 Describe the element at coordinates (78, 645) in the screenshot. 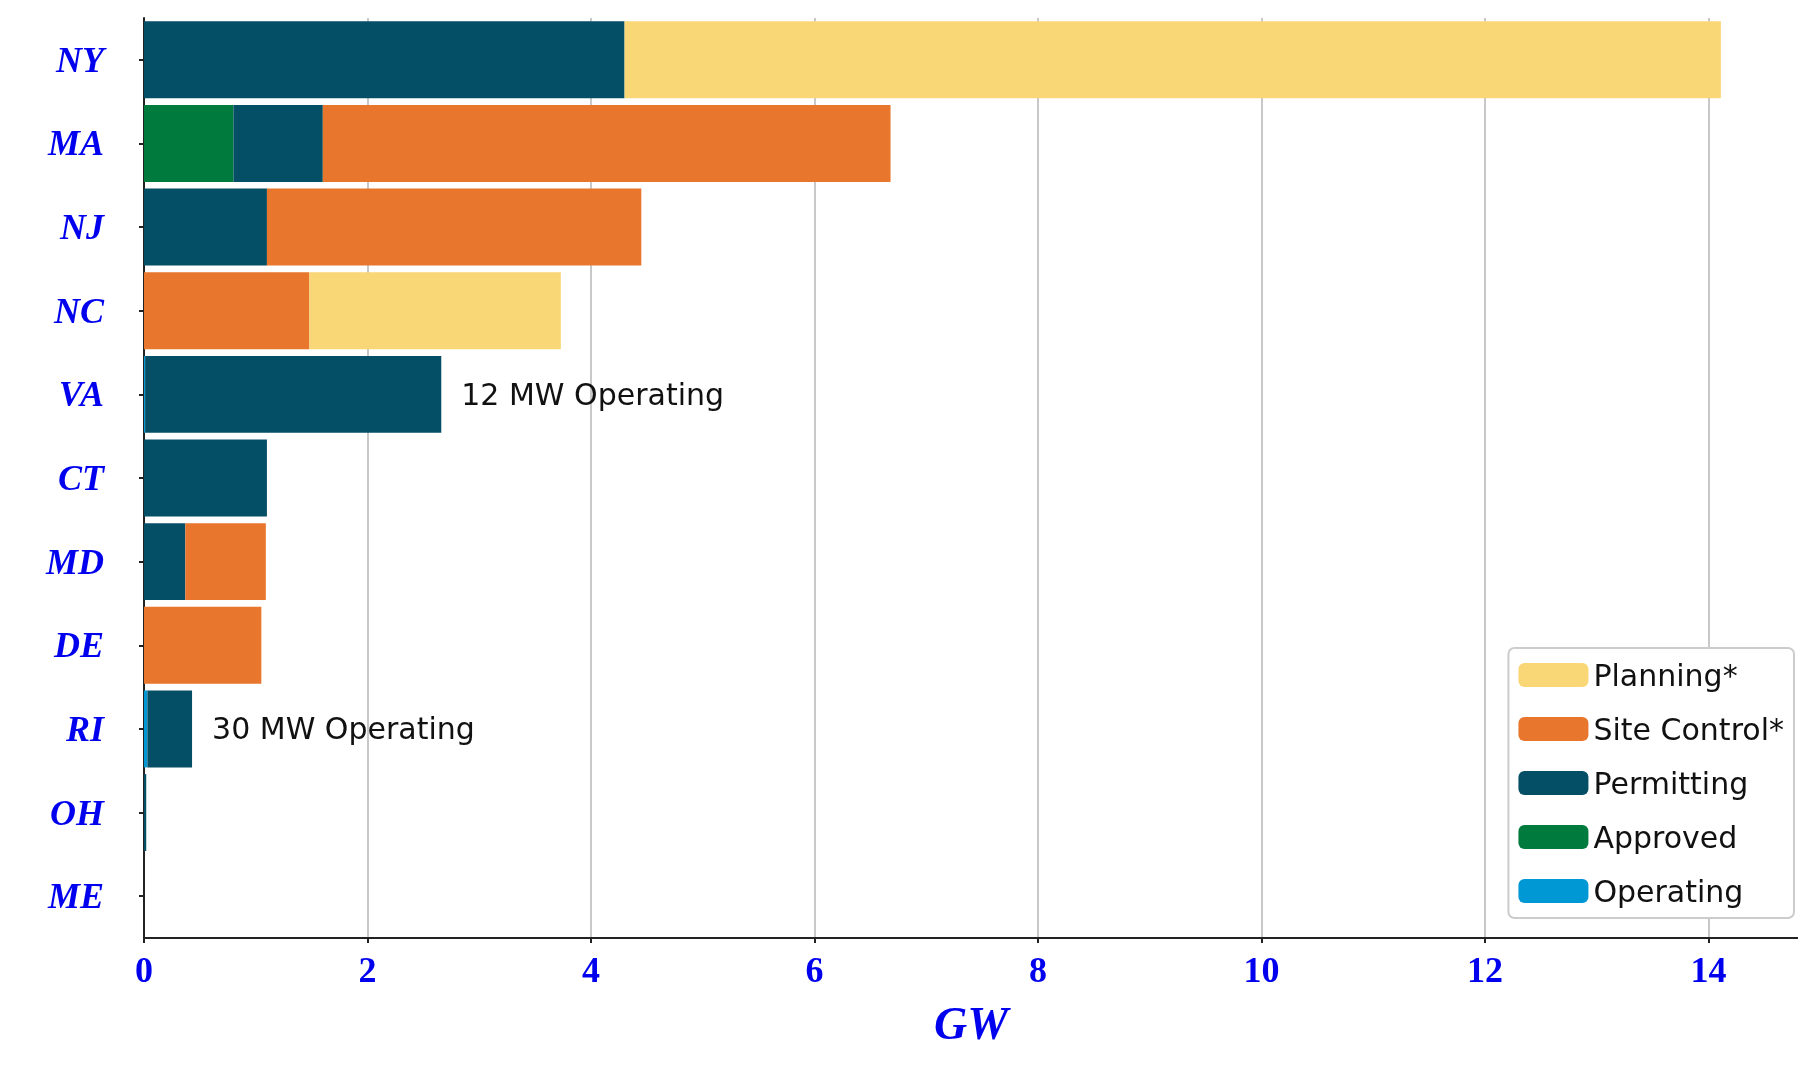

I see `y-tick-label: DE` at that location.